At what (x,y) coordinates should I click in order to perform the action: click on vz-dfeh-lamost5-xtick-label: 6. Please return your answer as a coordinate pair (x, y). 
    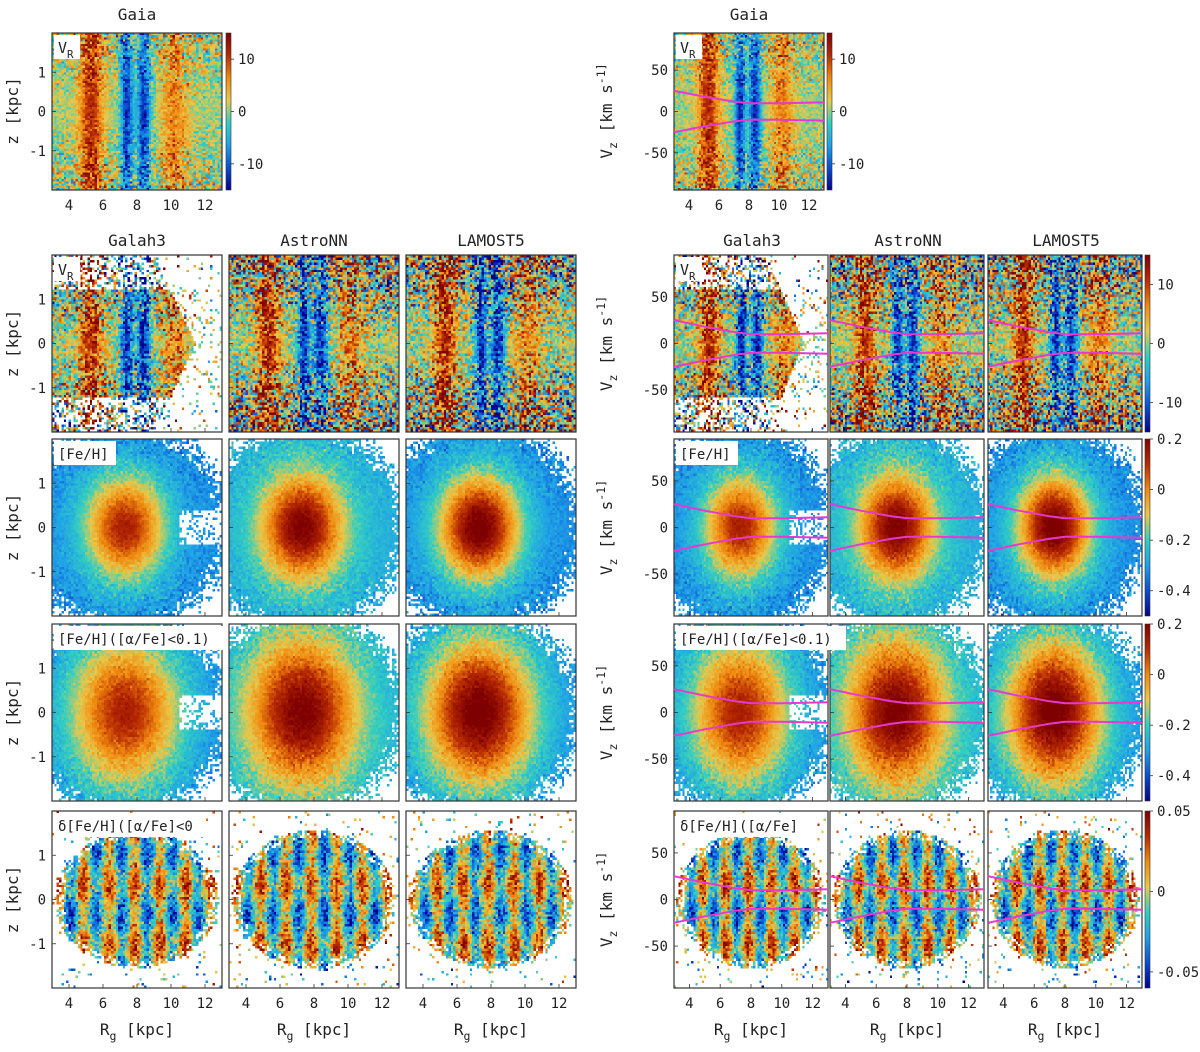
    Looking at the image, I should click on (1034, 1004).